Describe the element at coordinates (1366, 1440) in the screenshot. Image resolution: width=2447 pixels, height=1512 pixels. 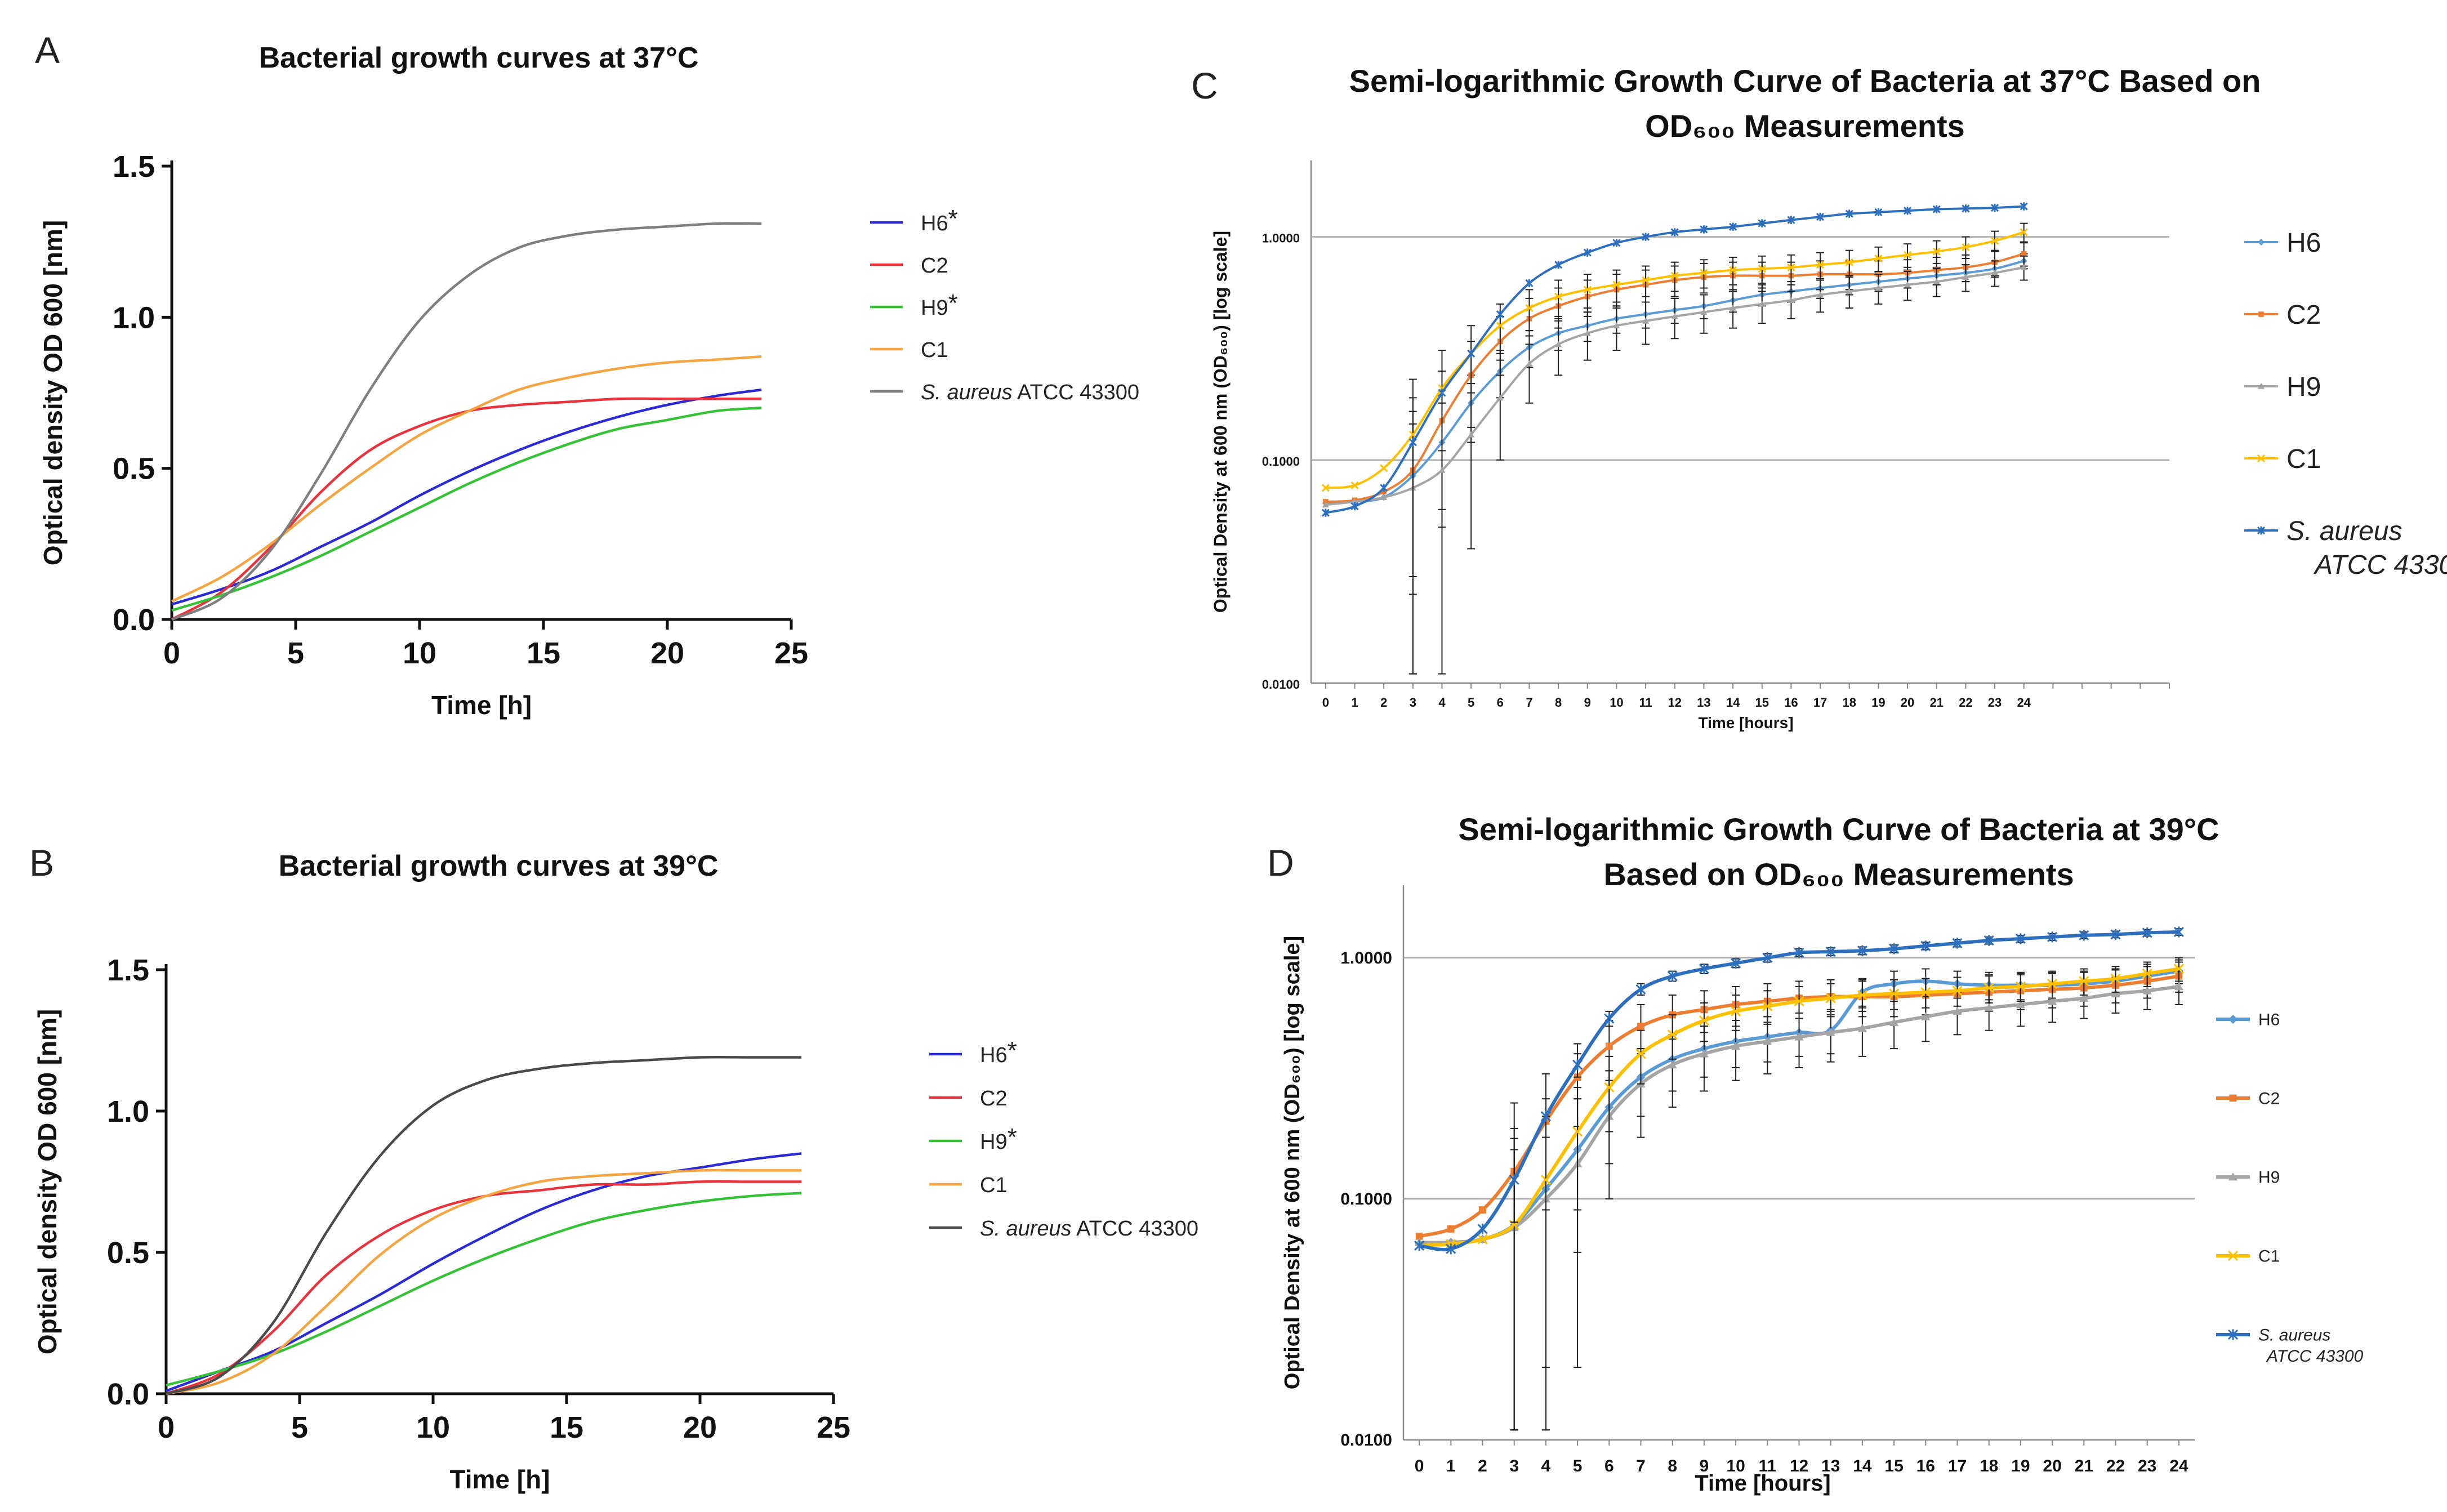
I see `y-tick-label: 0.0100` at that location.